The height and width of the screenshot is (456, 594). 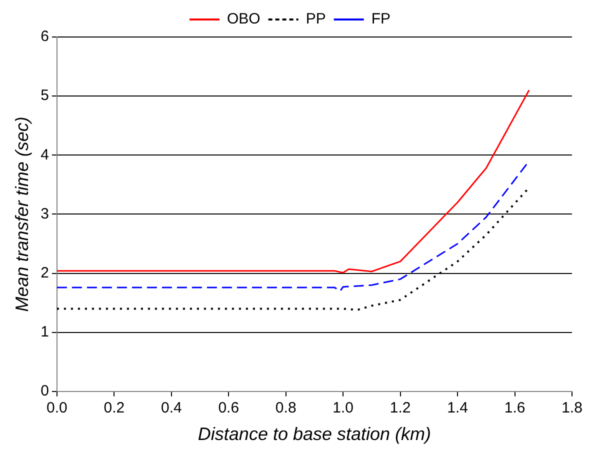 What do you see at coordinates (285, 408) in the screenshot?
I see `x-tick-label: 0.8` at bounding box center [285, 408].